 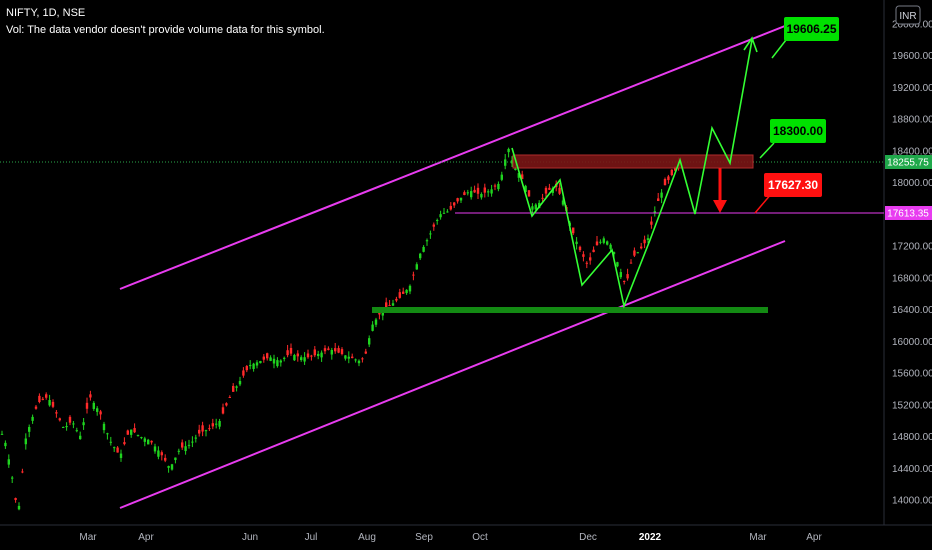 What do you see at coordinates (250, 537) in the screenshot?
I see `time-tick-label: Jun` at bounding box center [250, 537].